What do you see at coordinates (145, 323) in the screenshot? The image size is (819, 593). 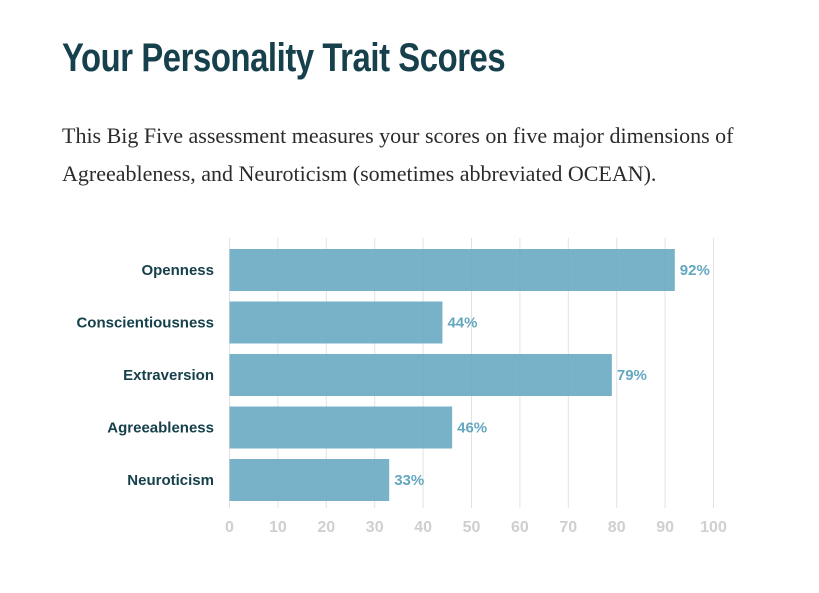 I see `category-label: Conscientiousness` at bounding box center [145, 323].